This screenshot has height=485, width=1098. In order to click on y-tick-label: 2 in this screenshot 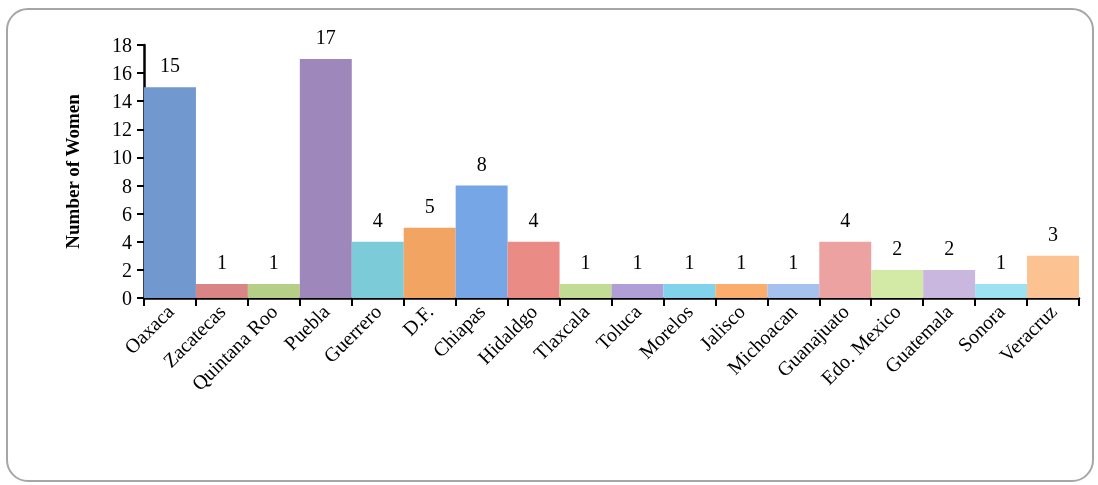, I will do `click(127, 269)`.